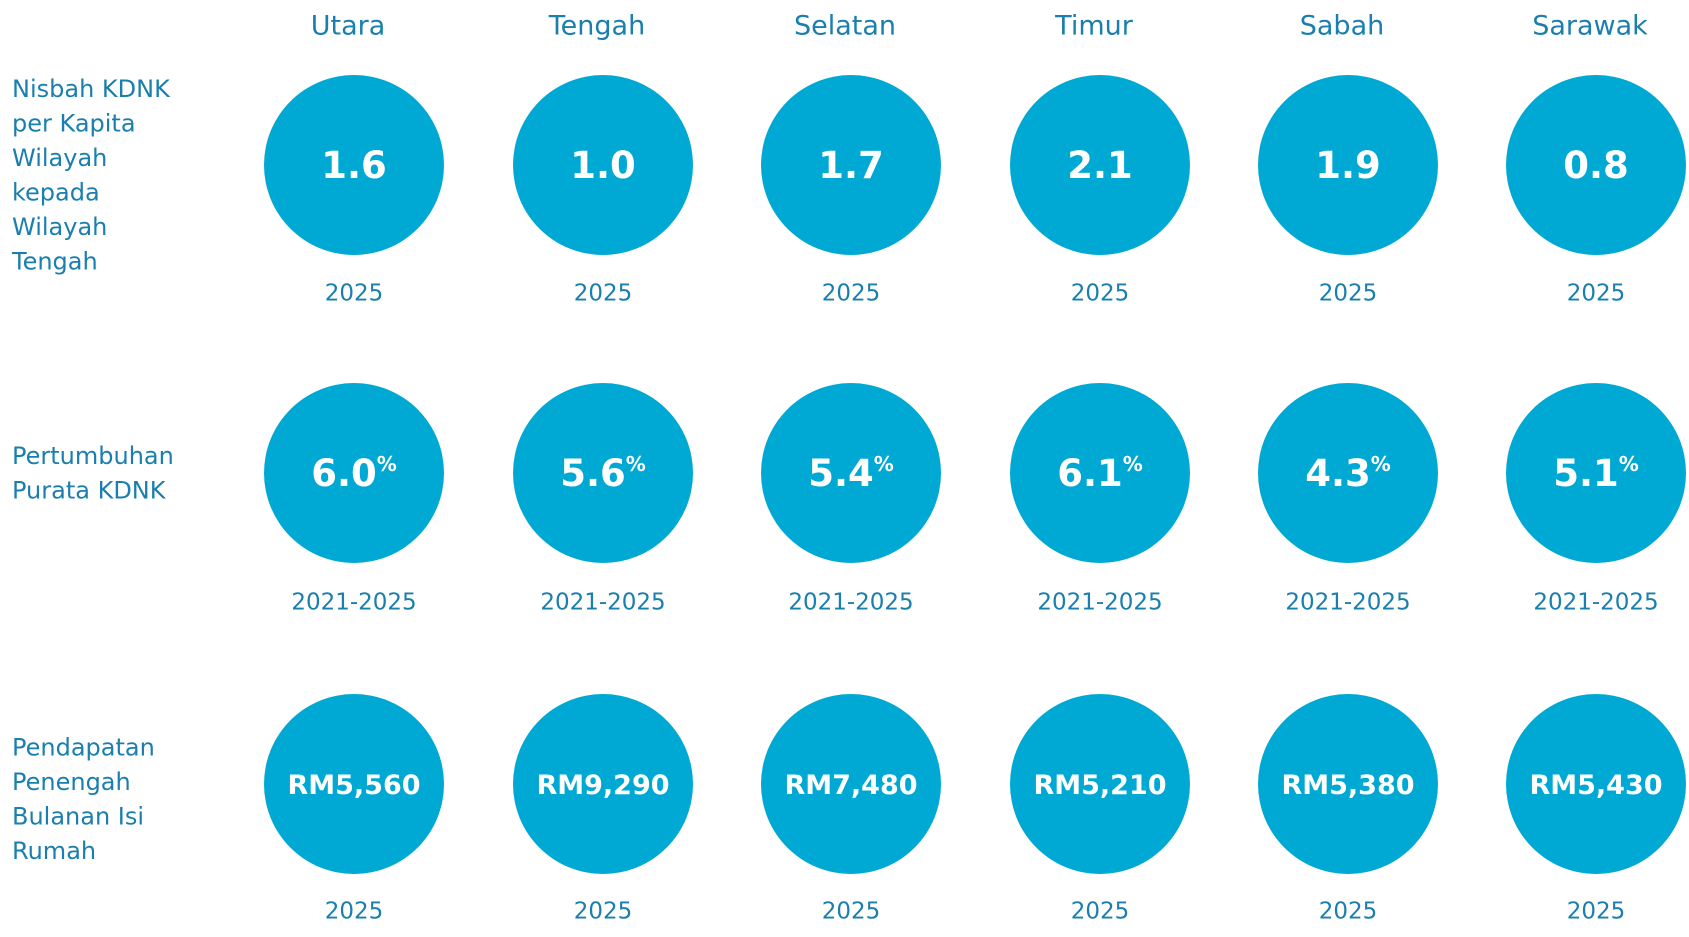 The width and height of the screenshot is (1689, 937). What do you see at coordinates (83, 747) in the screenshot?
I see `row-label: Pendapatan` at bounding box center [83, 747].